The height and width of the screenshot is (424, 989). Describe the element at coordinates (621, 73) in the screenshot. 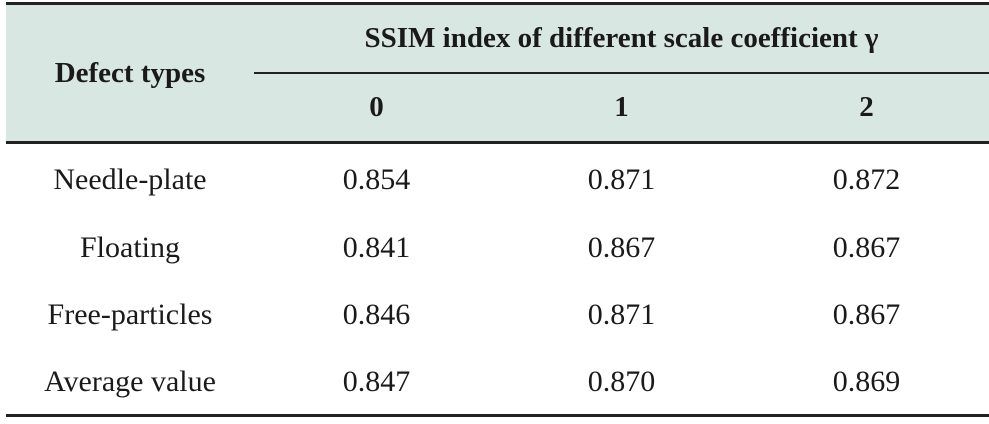

I see `group-header-rule` at that location.